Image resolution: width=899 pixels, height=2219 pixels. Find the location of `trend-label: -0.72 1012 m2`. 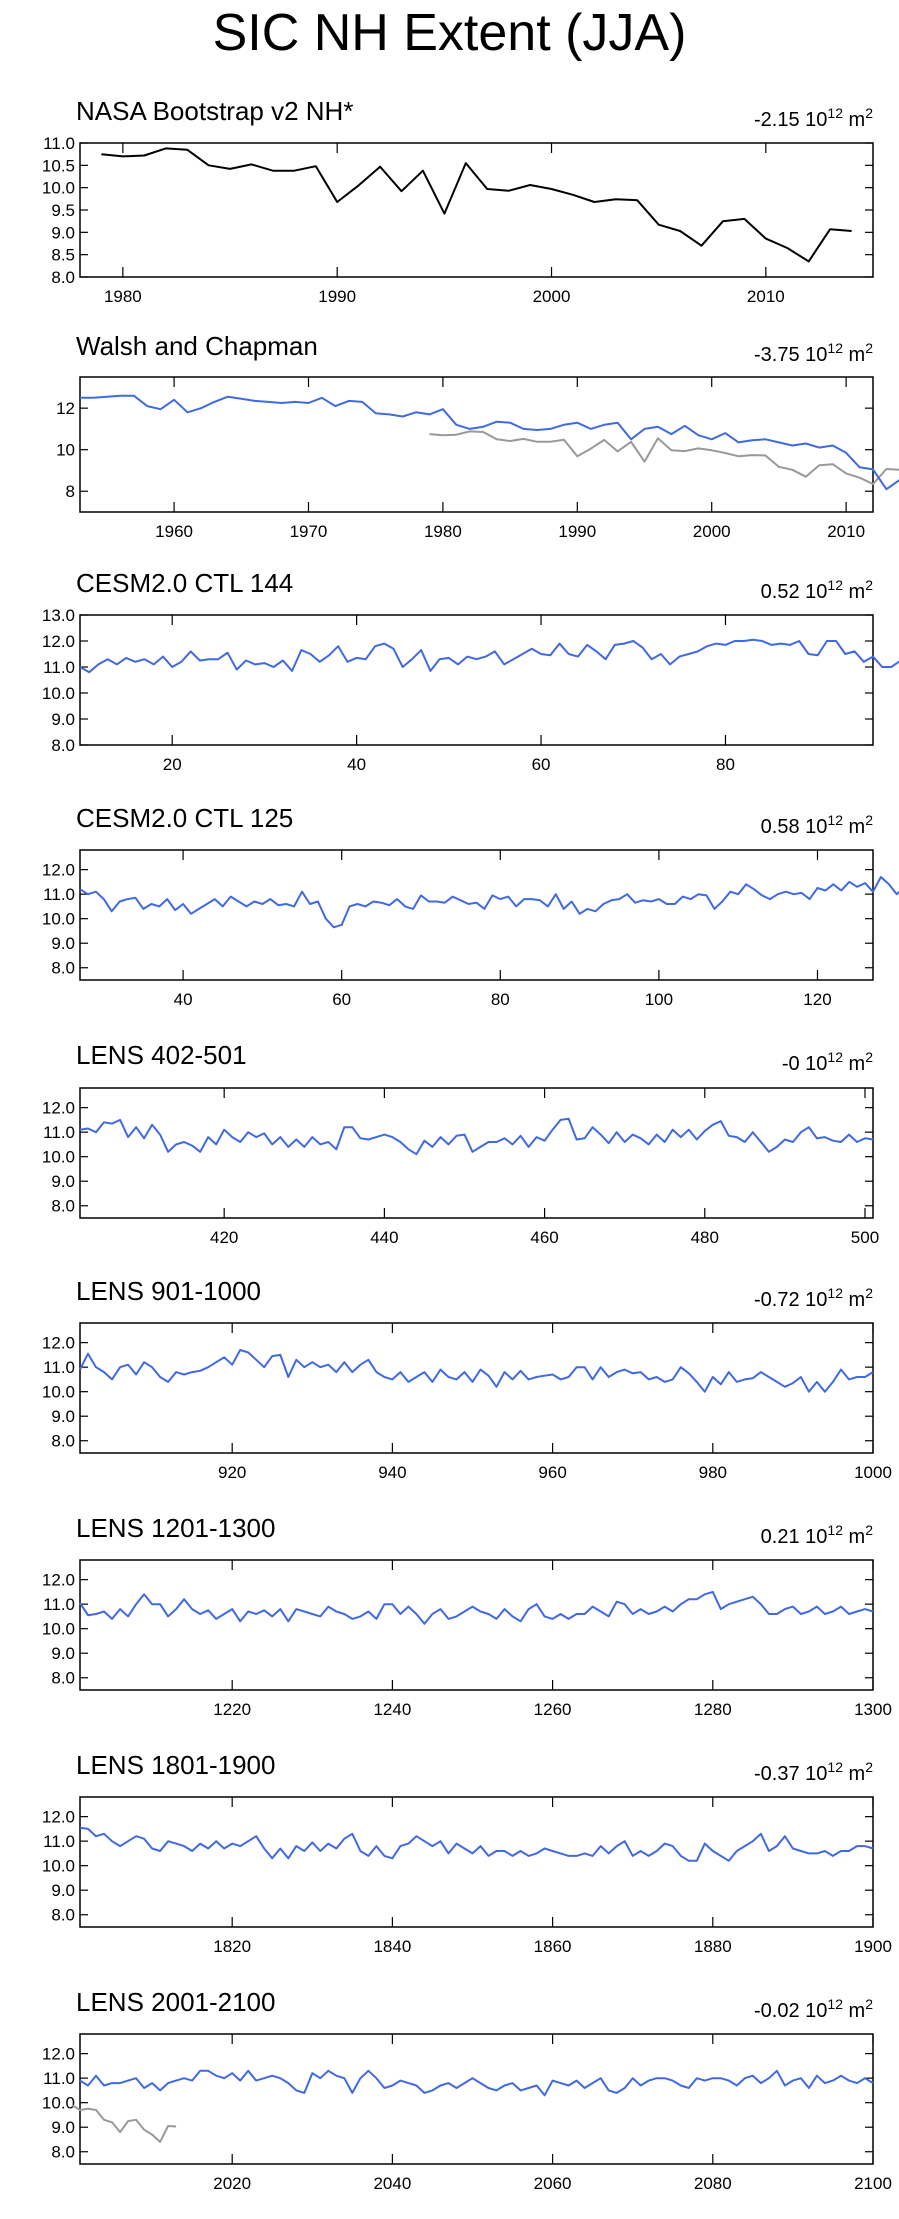

trend-label: -0.72 1012 m2 is located at coordinates (813, 1298).